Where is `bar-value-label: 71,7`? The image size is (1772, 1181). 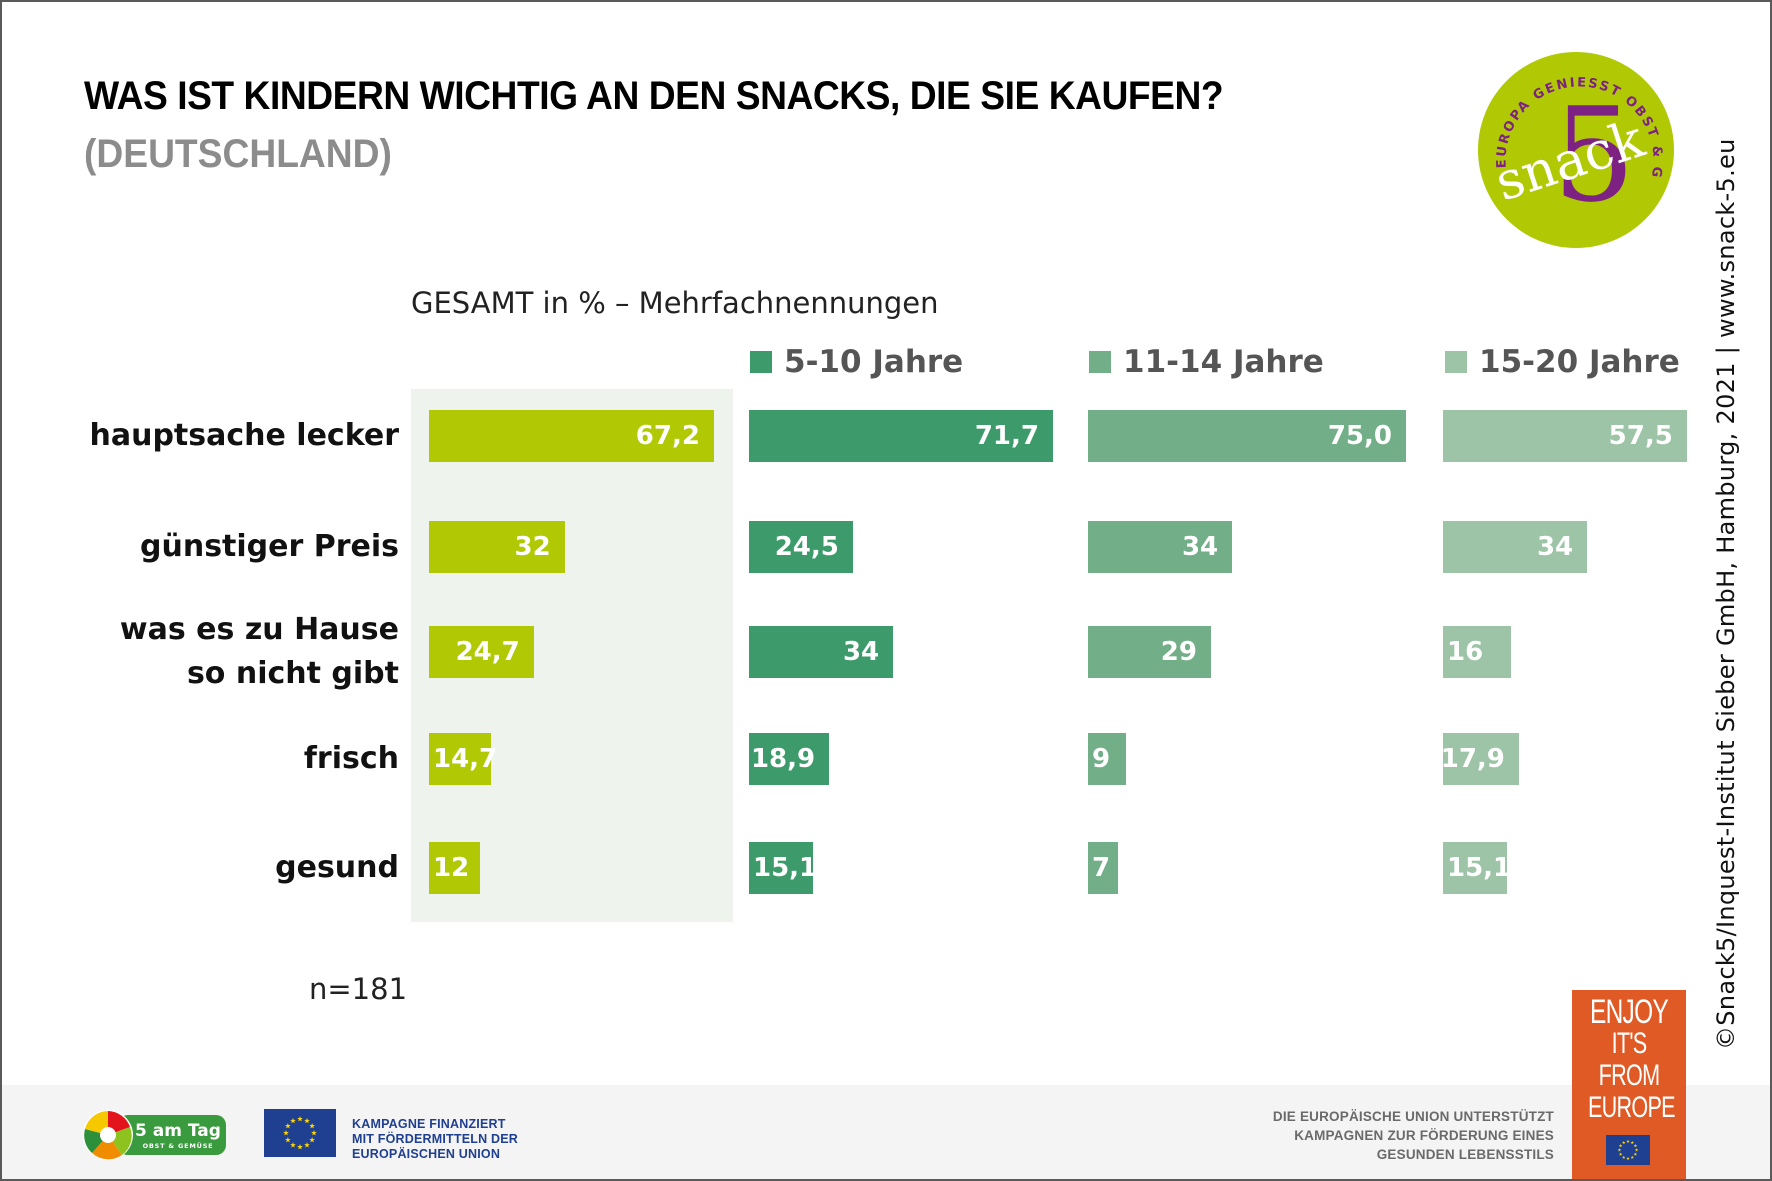 bar-value-label: 71,7 is located at coordinates (1006, 436).